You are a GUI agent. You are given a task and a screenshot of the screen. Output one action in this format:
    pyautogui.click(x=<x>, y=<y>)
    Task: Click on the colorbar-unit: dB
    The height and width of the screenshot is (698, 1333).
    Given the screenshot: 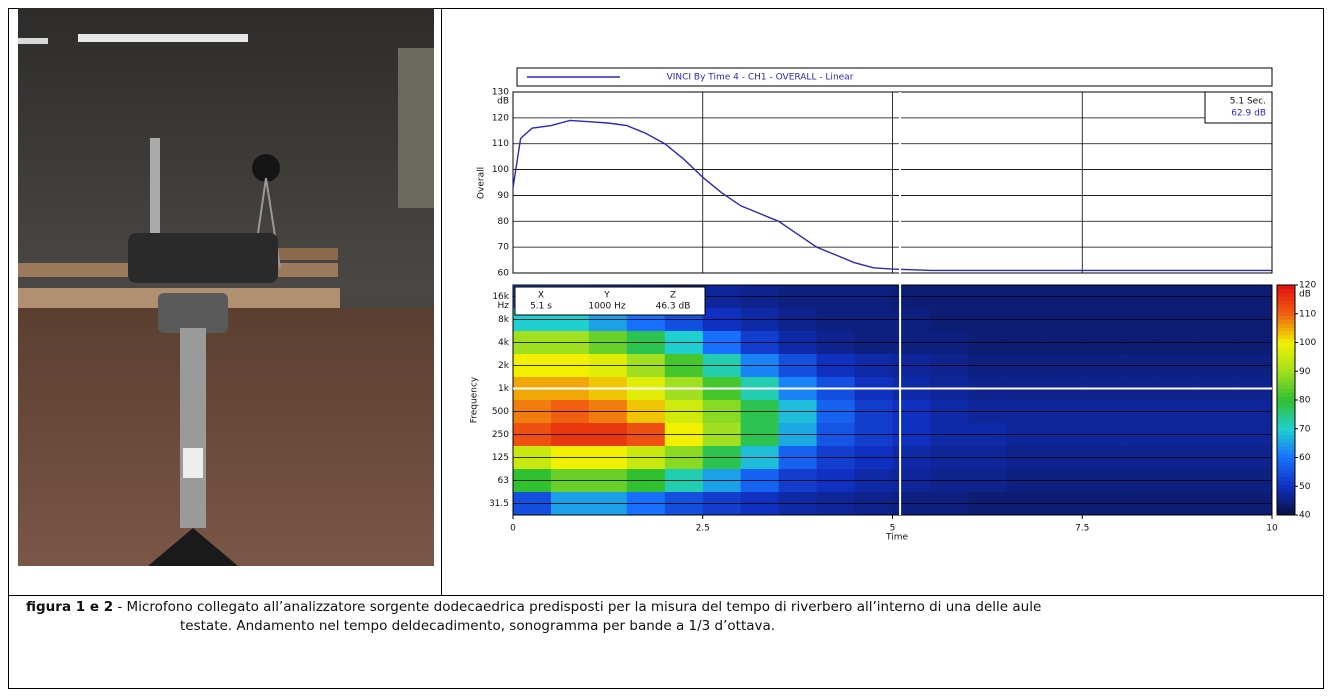 What is the action you would take?
    pyautogui.click(x=1305, y=295)
    